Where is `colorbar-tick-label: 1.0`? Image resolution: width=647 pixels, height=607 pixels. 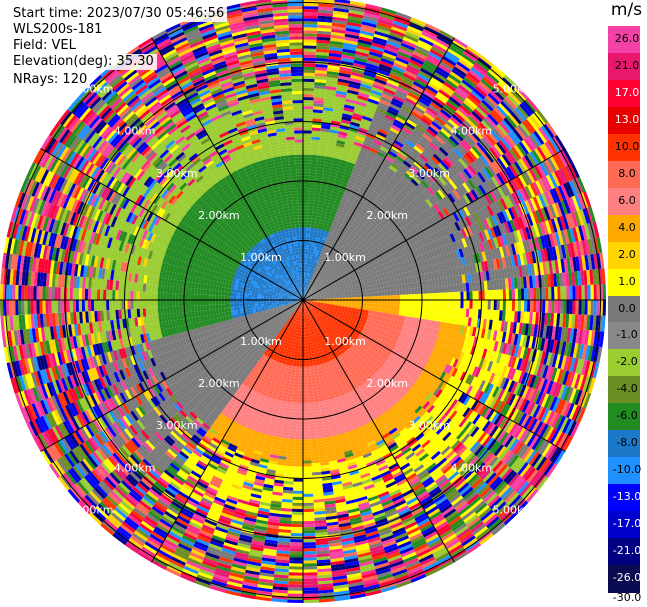
colorbar-tick-label: 1.0 is located at coordinates (627, 281).